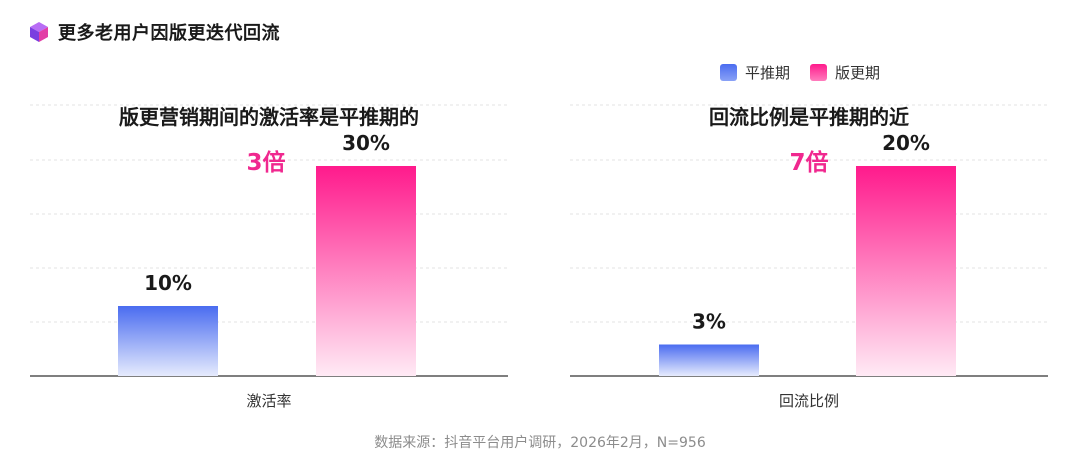  Describe the element at coordinates (800, 72) in the screenshot. I see `legend: 平推期 版更期` at that location.